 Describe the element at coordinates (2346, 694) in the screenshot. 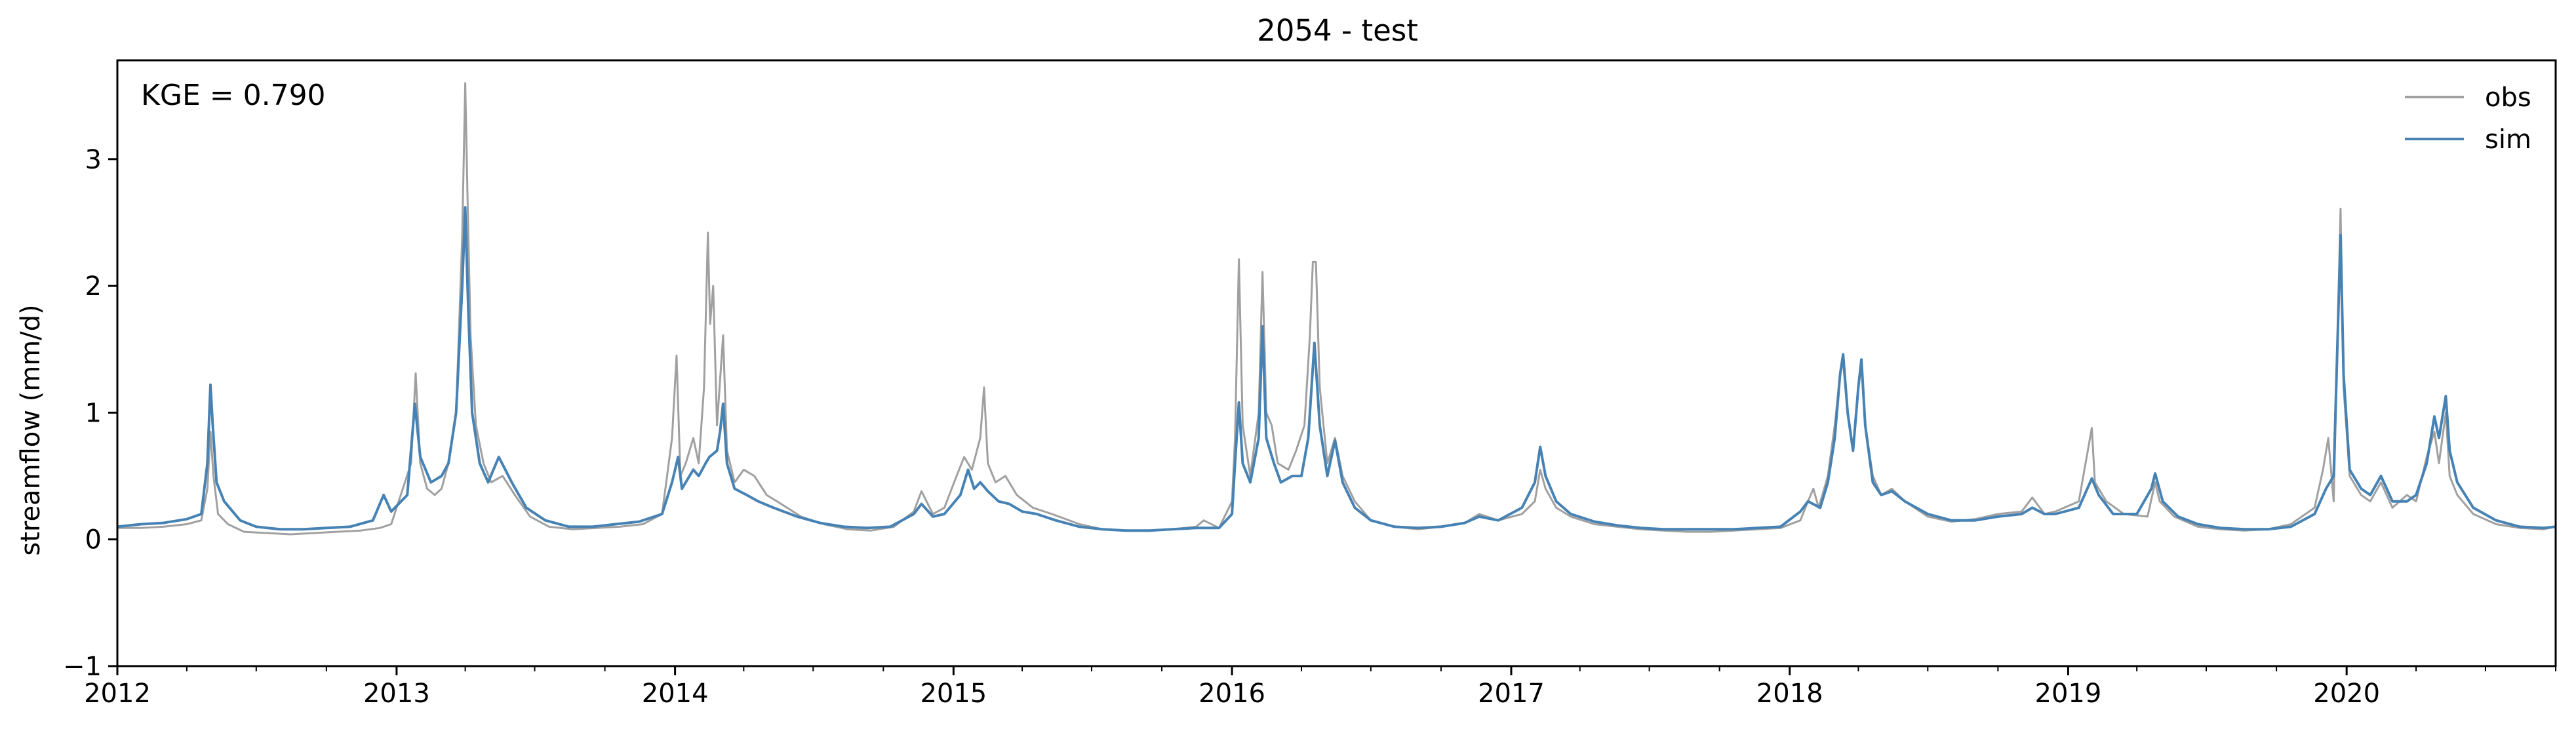

I see `x-tick-label: 2020` at that location.